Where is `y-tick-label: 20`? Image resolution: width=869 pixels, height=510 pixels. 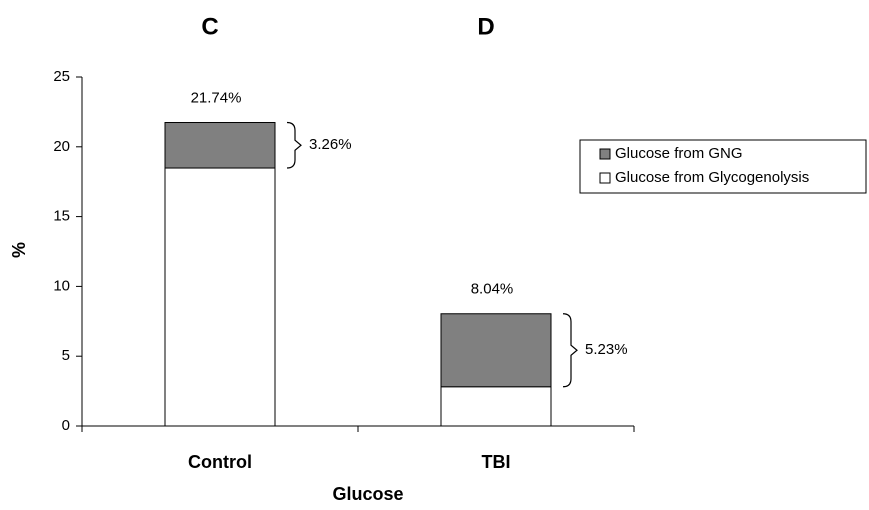 y-tick-label: 20 is located at coordinates (61, 146).